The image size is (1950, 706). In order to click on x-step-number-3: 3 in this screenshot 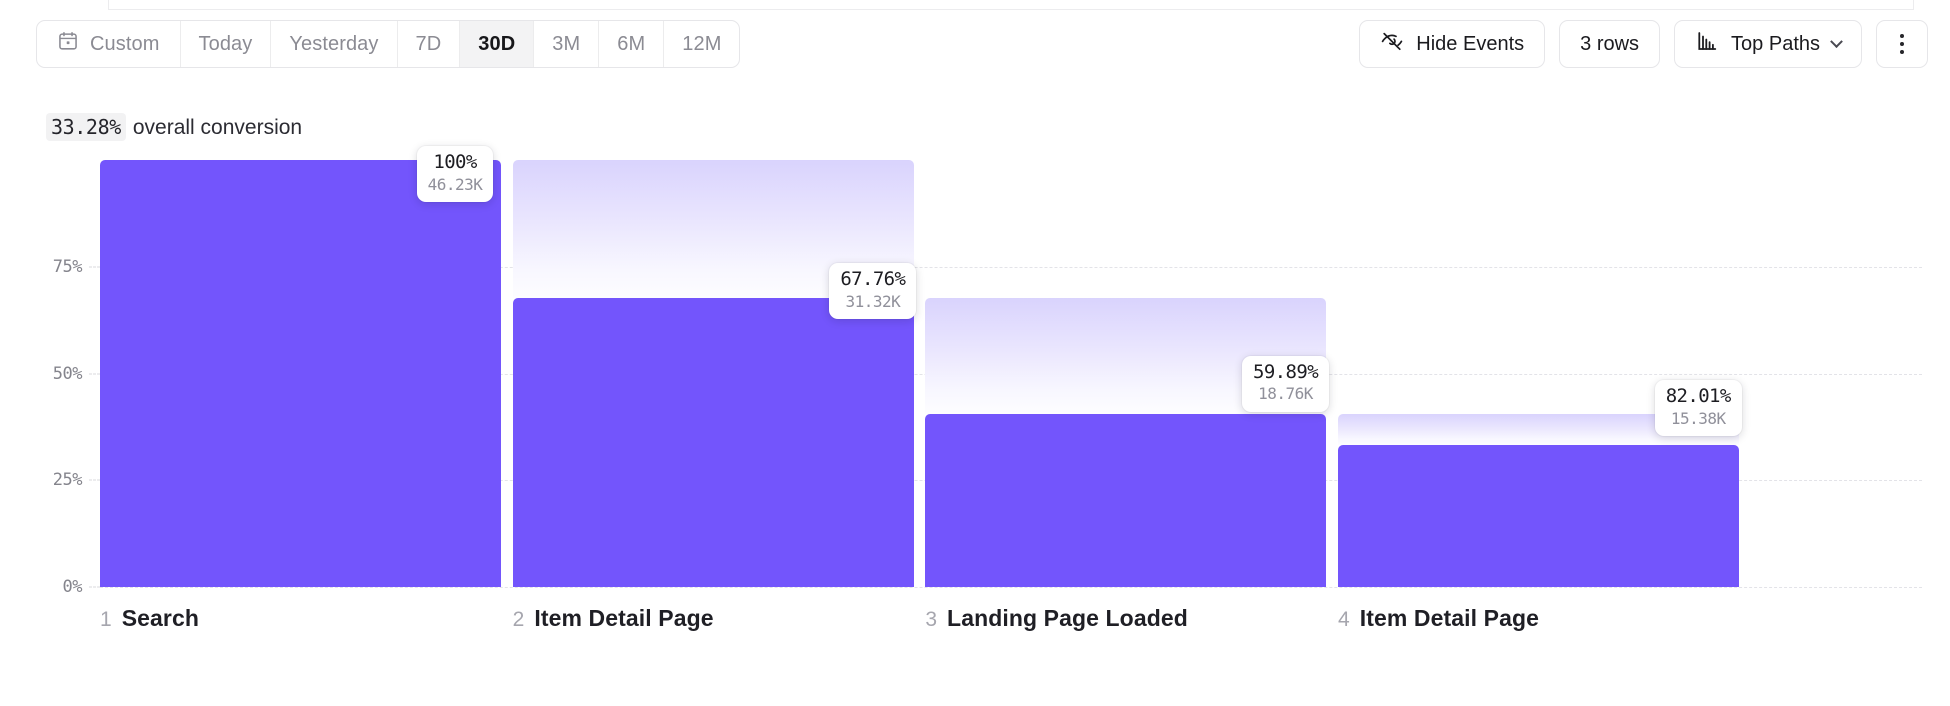, I will do `click(931, 619)`.